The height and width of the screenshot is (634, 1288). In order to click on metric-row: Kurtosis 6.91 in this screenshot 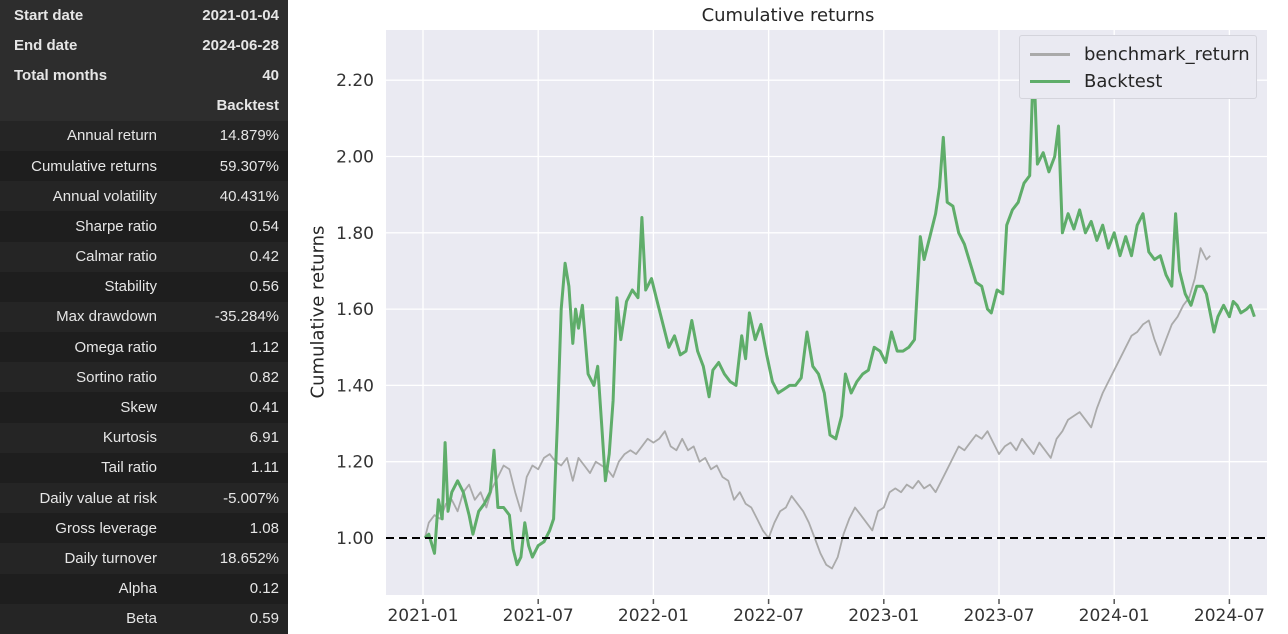, I will do `click(144, 437)`.